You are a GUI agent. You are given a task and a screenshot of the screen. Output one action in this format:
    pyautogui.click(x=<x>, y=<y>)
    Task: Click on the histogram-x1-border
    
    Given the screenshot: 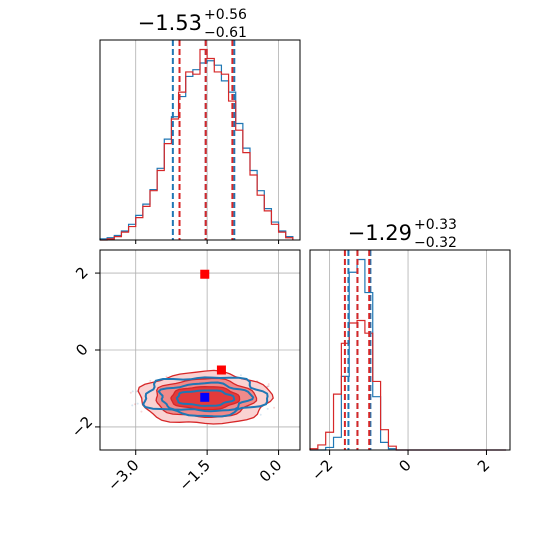 What is the action you would take?
    pyautogui.click(x=200, y=140)
    